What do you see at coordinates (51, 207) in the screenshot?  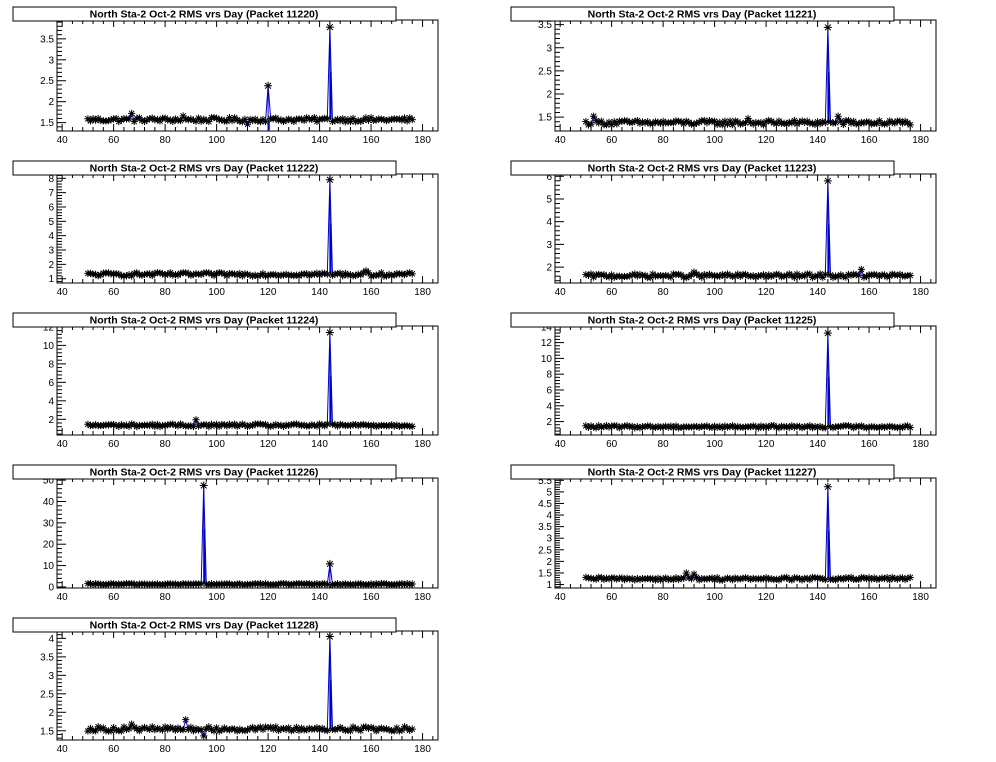 I see `y-tick-label: 6` at bounding box center [51, 207].